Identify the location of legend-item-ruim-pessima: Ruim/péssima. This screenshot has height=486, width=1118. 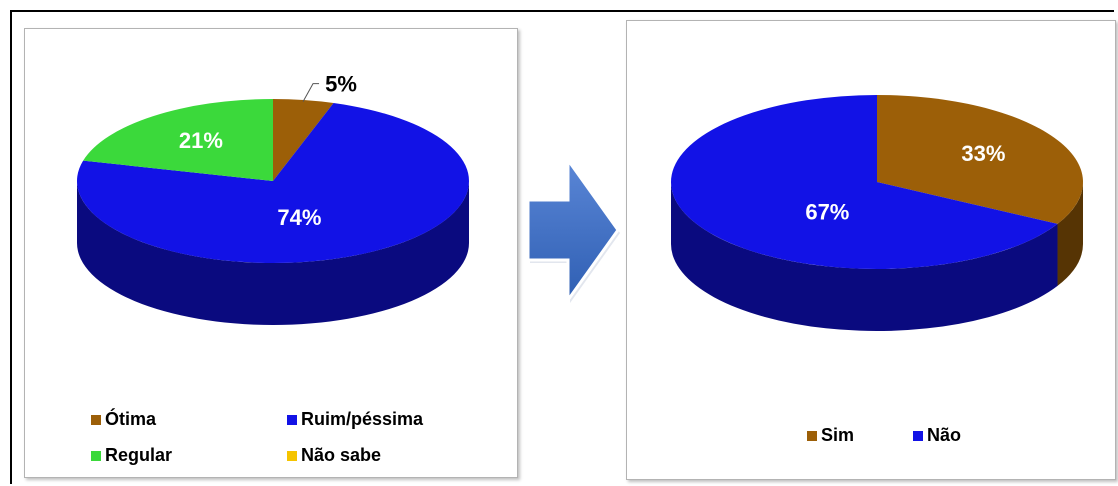
(355, 419).